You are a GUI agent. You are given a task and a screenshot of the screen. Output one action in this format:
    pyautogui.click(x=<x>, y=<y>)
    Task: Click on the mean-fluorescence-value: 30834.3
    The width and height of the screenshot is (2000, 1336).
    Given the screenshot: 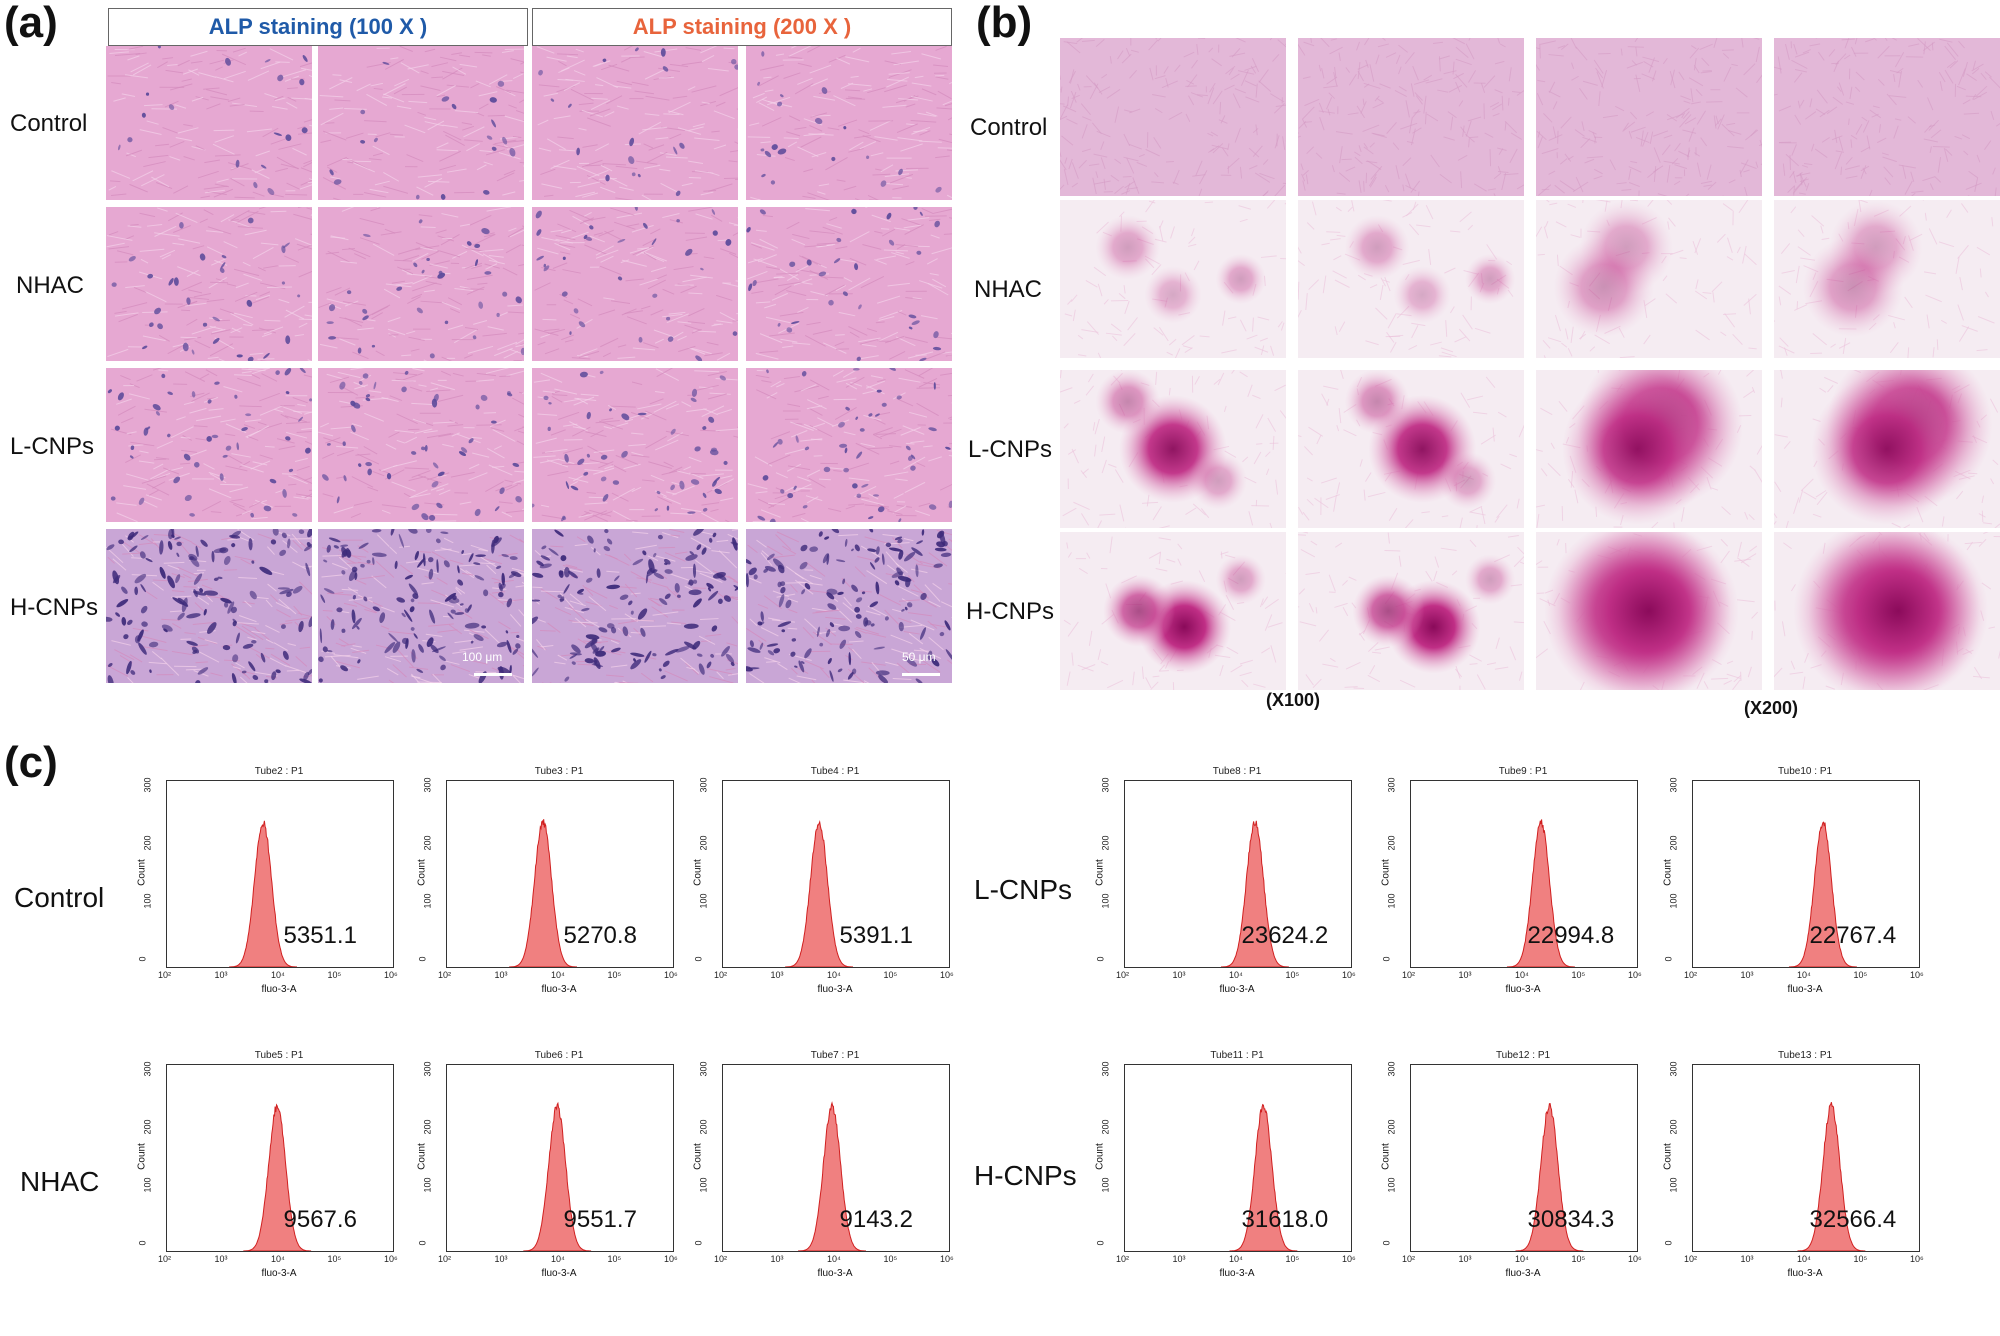 What is the action you would take?
    pyautogui.click(x=1571, y=1220)
    